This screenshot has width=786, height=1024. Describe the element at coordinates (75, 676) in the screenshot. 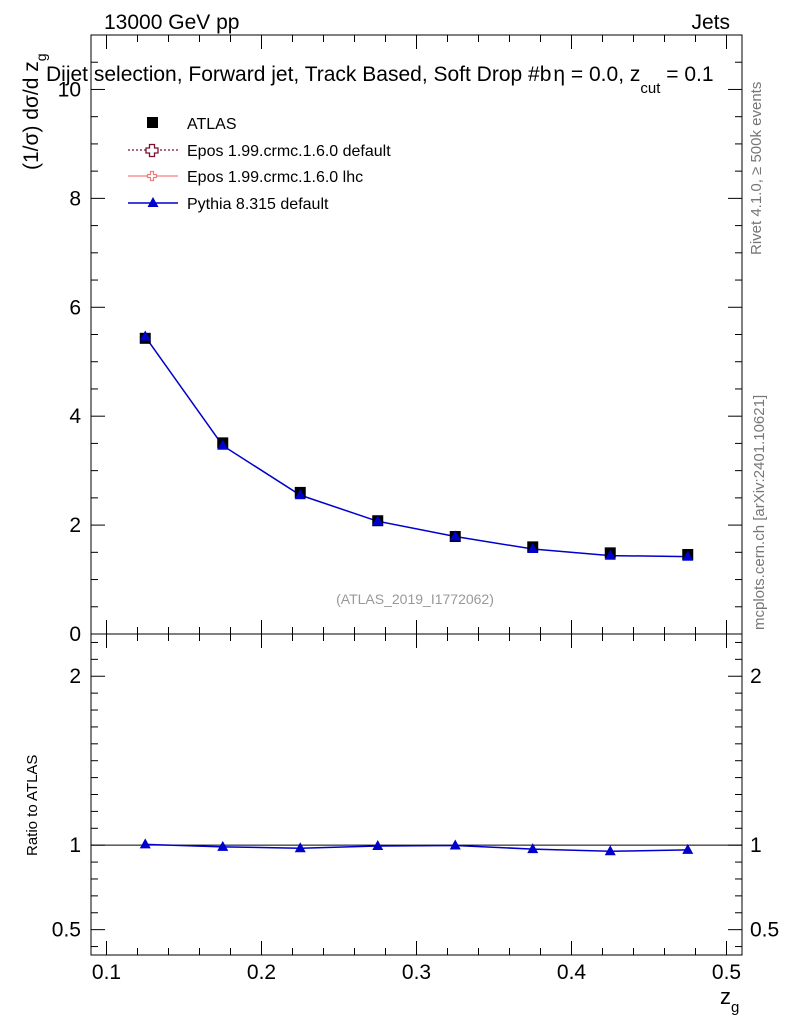

I see `ratio-y-tick-label: 2` at that location.